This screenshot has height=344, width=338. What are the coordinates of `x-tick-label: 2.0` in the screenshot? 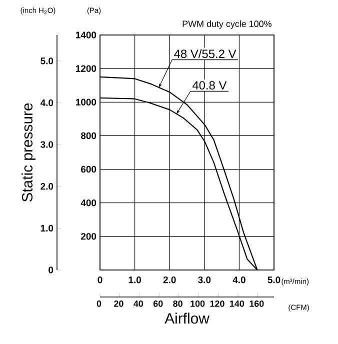 It's located at (169, 280).